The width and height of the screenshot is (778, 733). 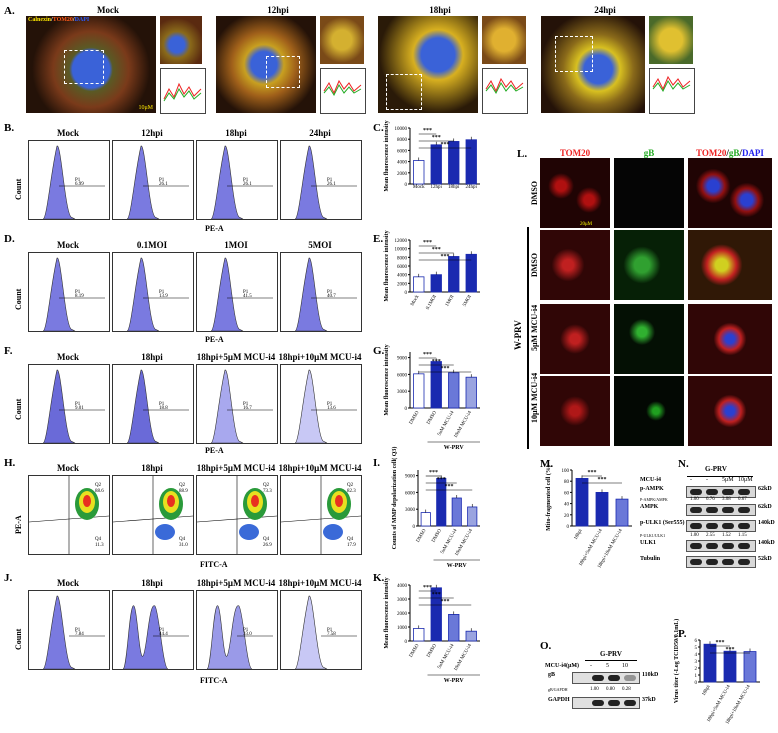 I want to click on channel-legend: Calnexin/TOM20/DAPI, so click(x=59, y=20).